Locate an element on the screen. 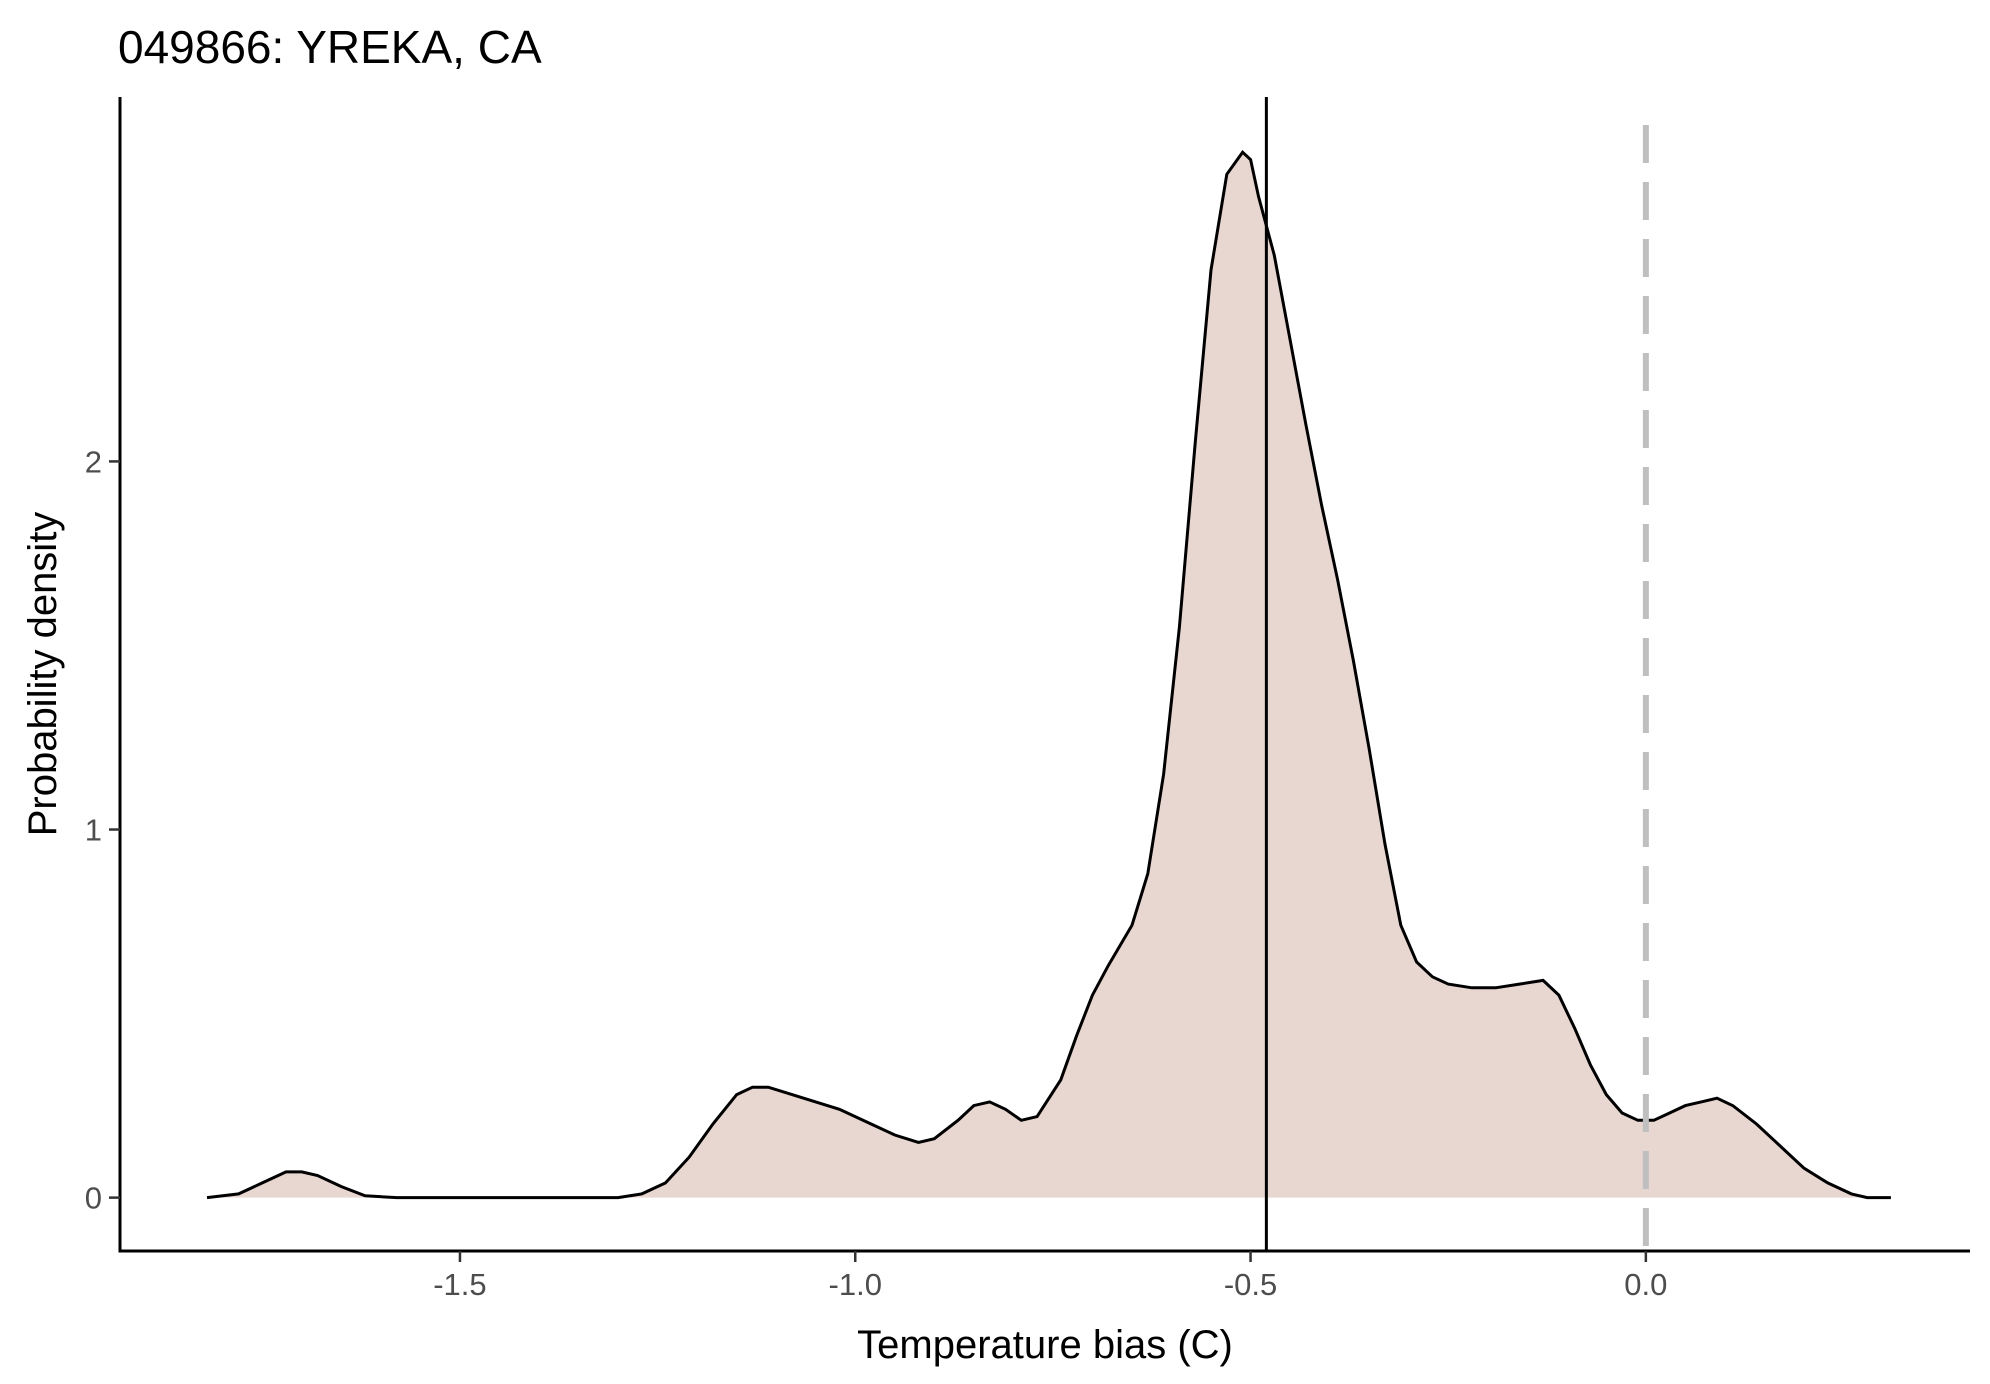  y-axis-ticks: 0 1 2 is located at coordinates (102, 830).